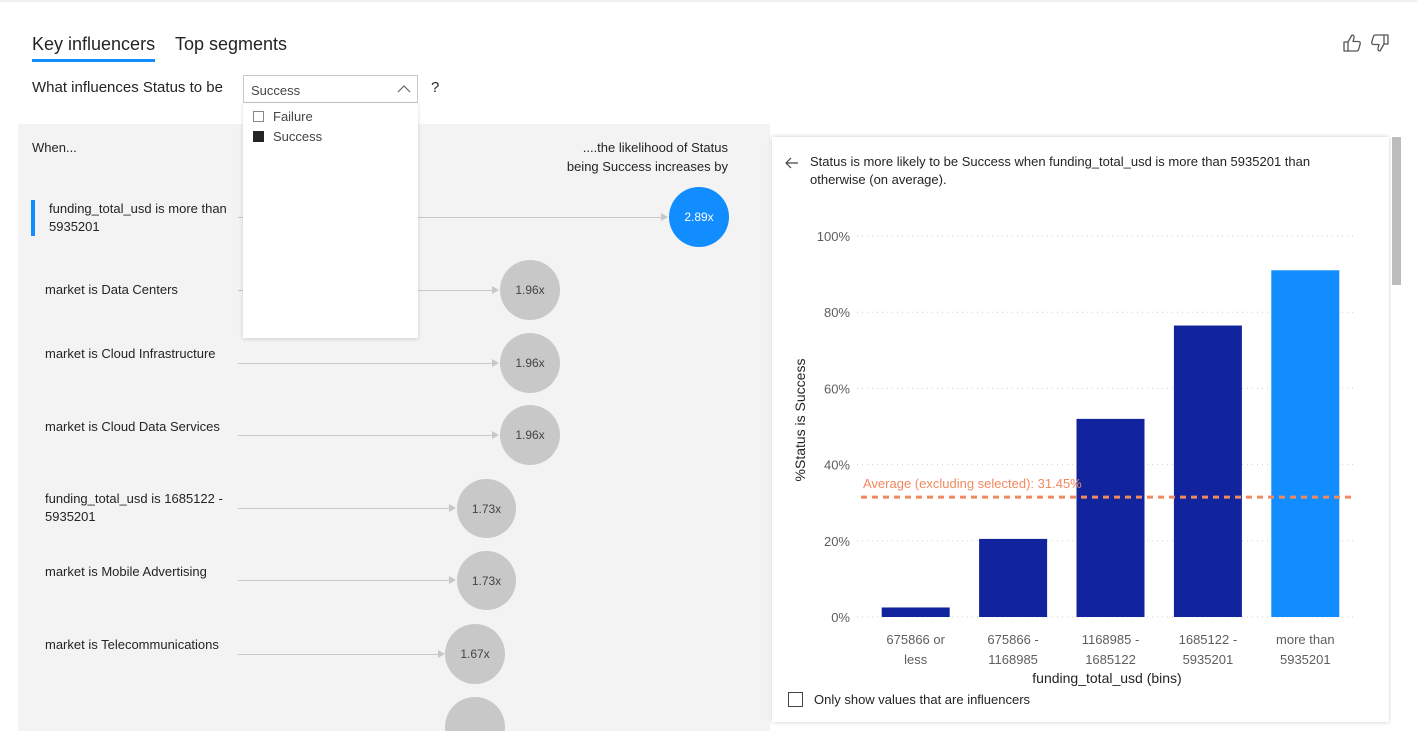 This screenshot has height=740, width=1417. I want to click on influence-bubble: 2.89x, so click(699, 217).